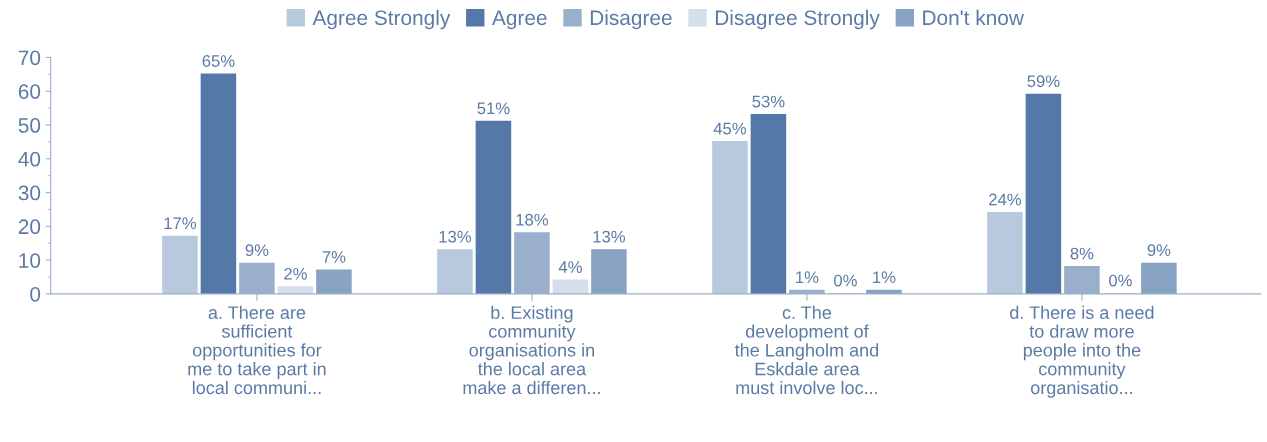 Image resolution: width=1267 pixels, height=442 pixels. What do you see at coordinates (519, 20) in the screenshot?
I see `legend-label: Agree` at bounding box center [519, 20].